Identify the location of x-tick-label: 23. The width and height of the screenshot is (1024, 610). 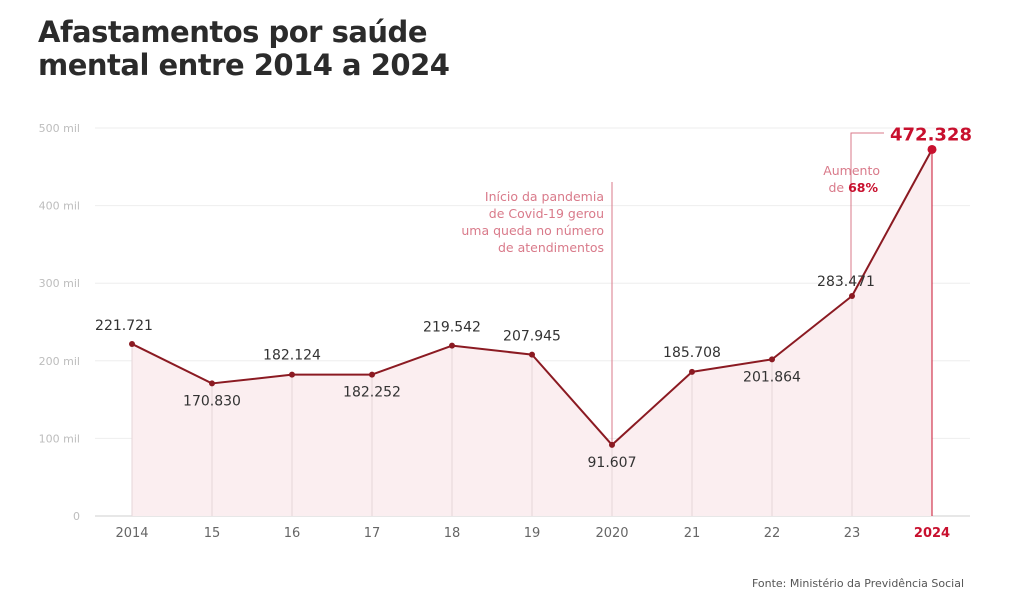
(852, 533).